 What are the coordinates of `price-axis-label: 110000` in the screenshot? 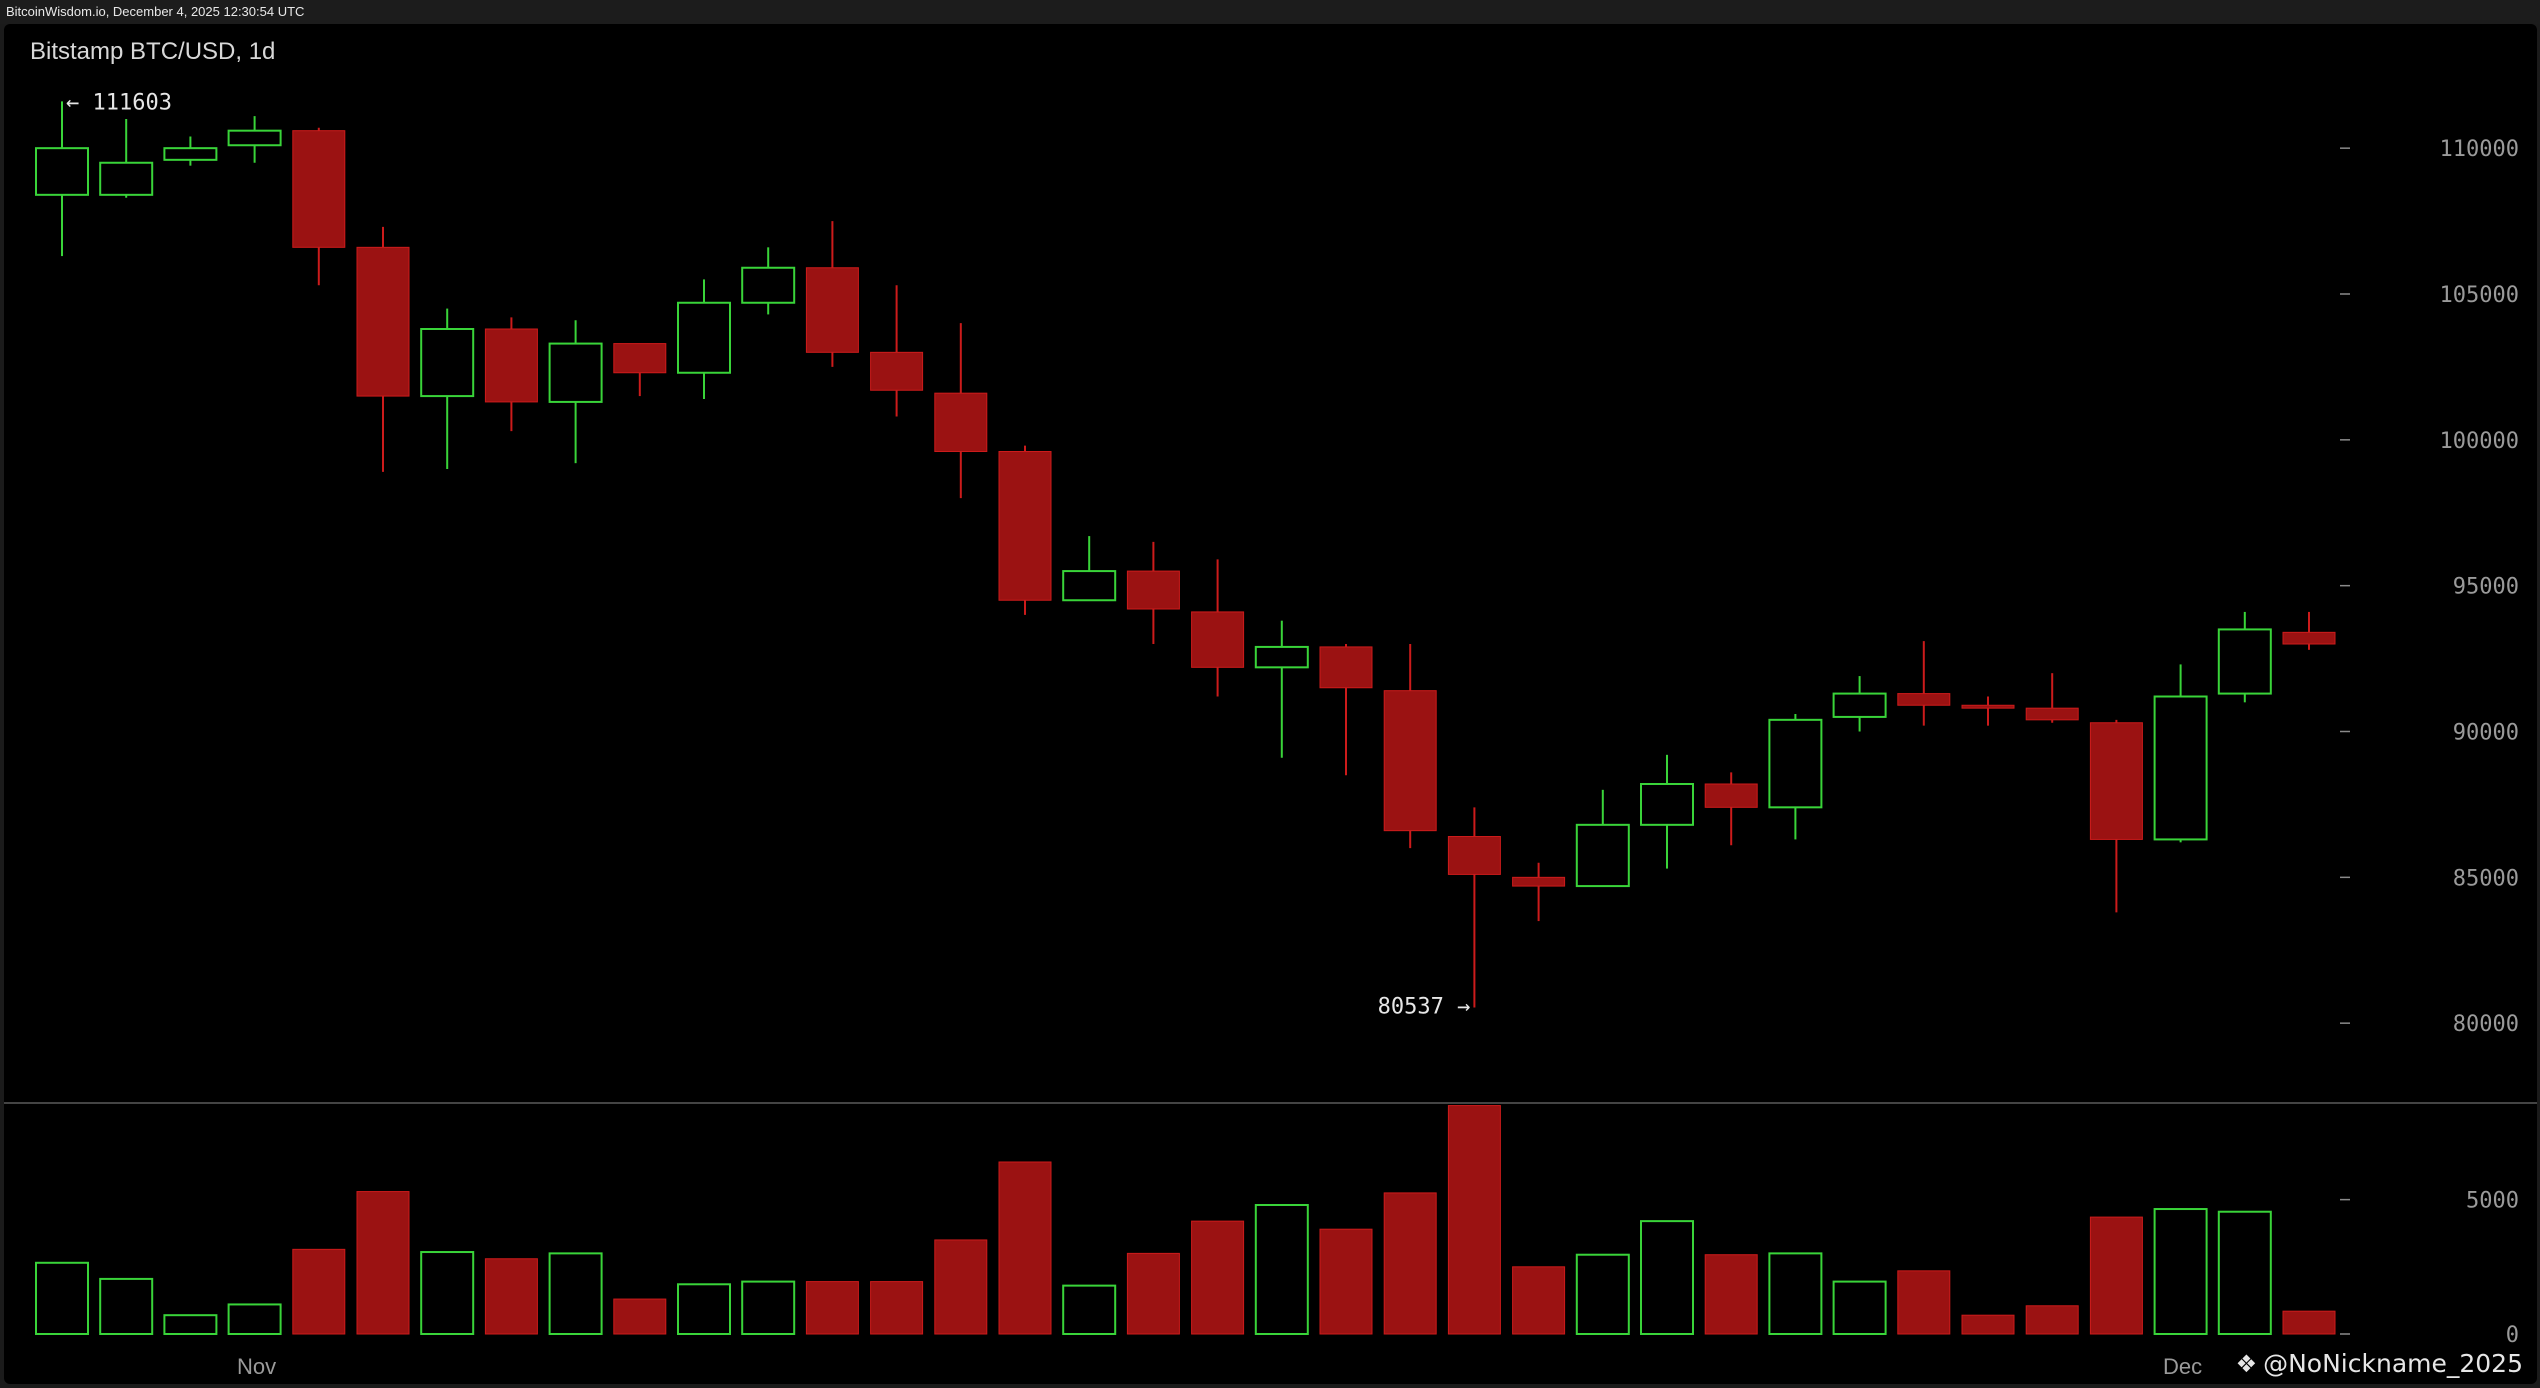 It's located at (2479, 149).